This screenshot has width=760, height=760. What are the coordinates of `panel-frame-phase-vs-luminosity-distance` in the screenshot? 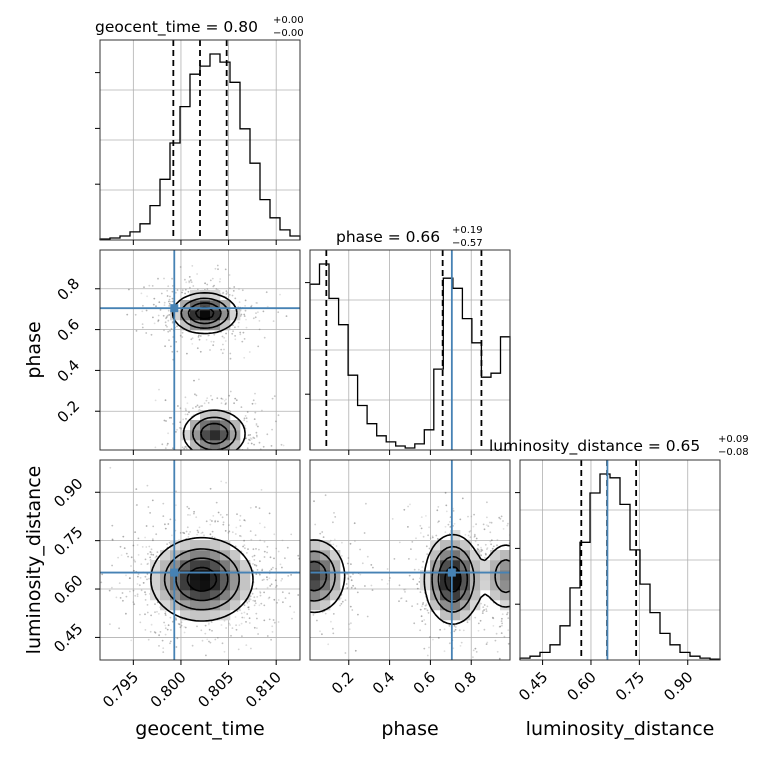 It's located at (410, 560).